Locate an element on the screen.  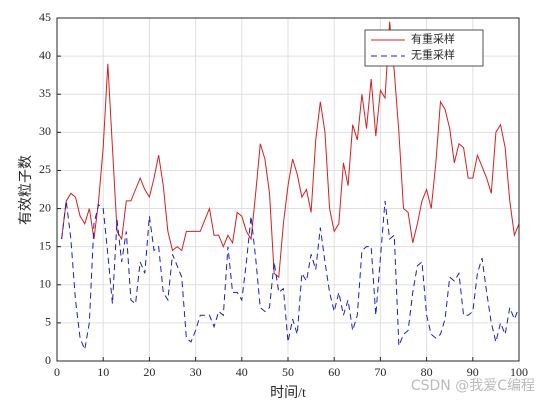
y-tick-label: 20 is located at coordinates (45, 207).